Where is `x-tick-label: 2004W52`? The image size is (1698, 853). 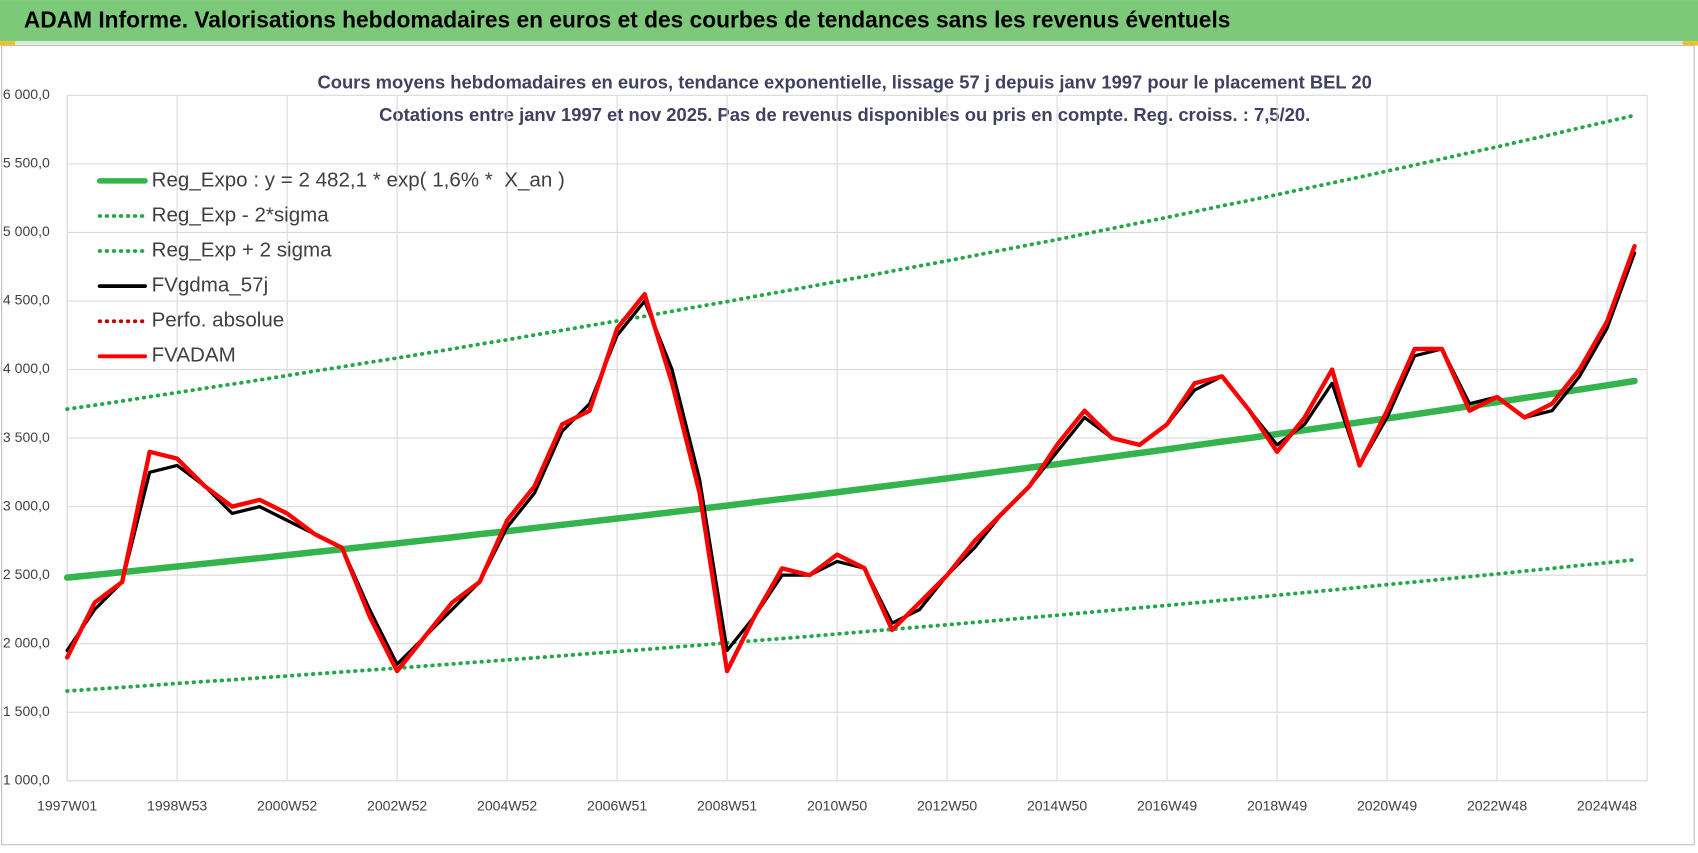
x-tick-label: 2004W52 is located at coordinates (507, 806).